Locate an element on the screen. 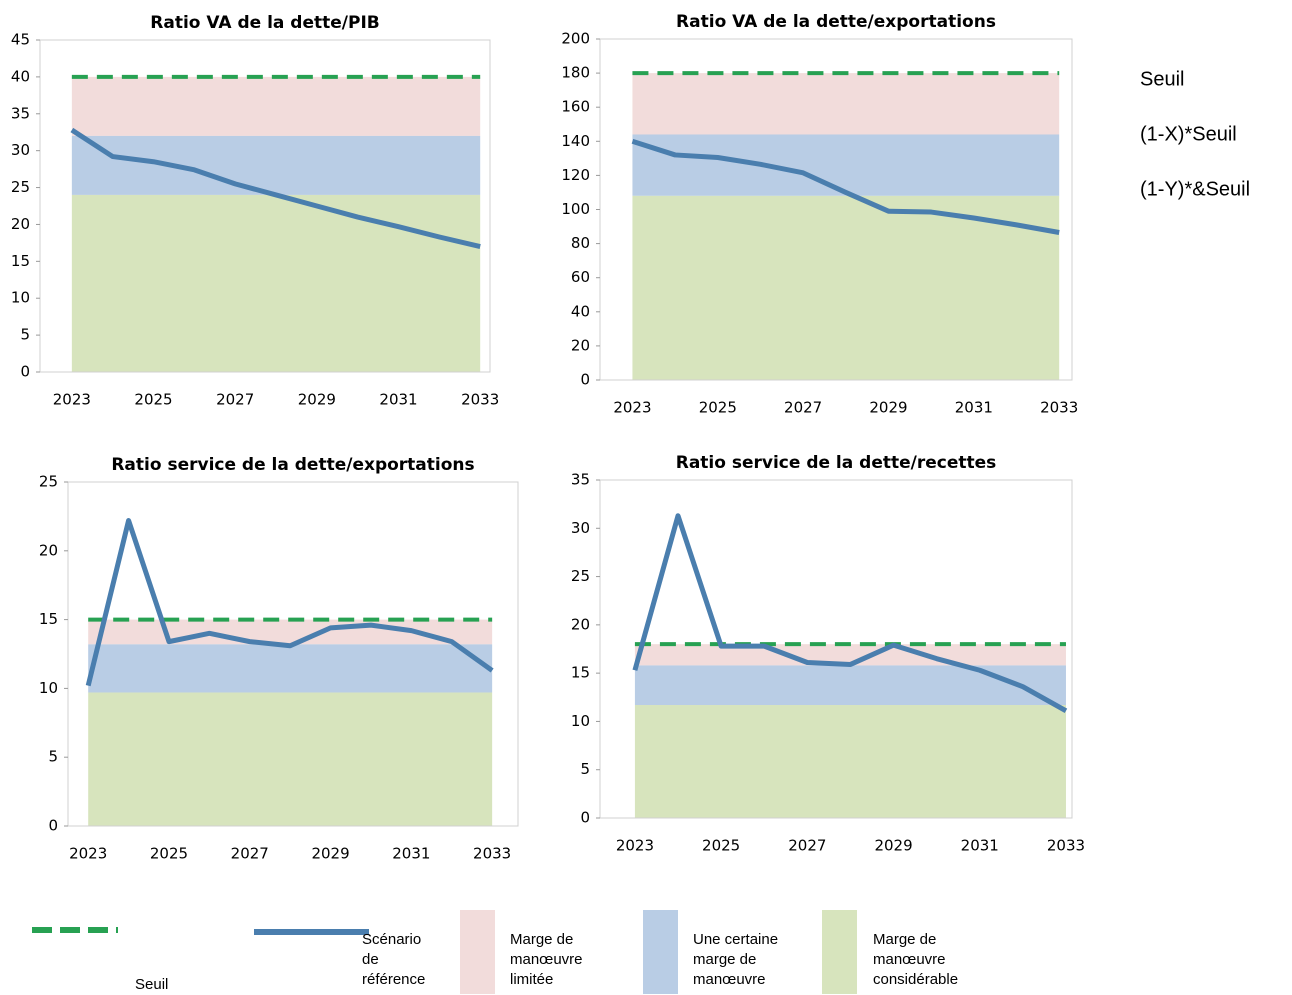 The image size is (1292, 995). side-label: Seuil is located at coordinates (1162, 79).